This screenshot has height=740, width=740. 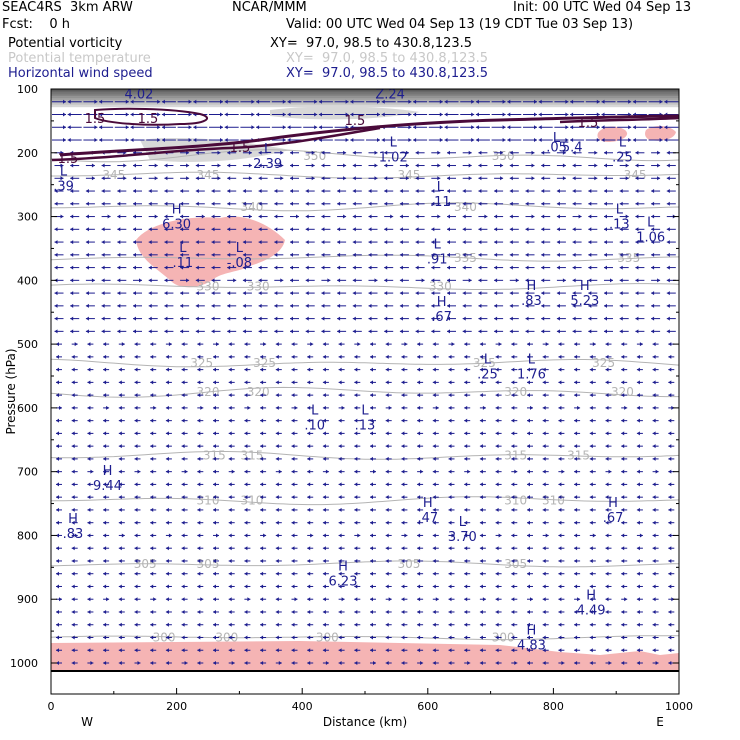 I want to click on theta-contour-label: 345, so click(x=409, y=175).